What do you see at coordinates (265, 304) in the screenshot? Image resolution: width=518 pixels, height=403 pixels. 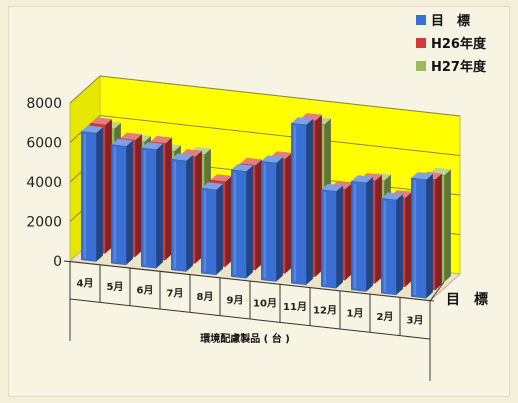 I see `x-tick-label: 10月` at bounding box center [265, 304].